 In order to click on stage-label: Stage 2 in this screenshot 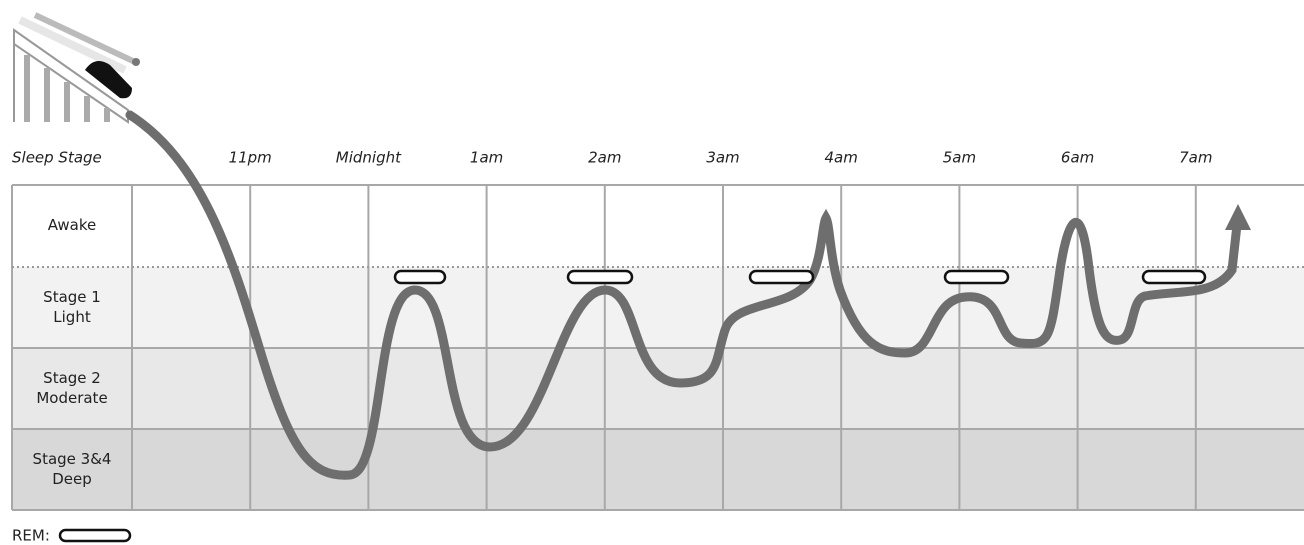, I will do `click(72, 378)`.